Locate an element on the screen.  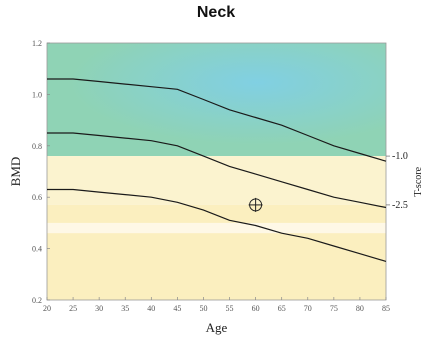
x-tick-label: 20 is located at coordinates (47, 308).